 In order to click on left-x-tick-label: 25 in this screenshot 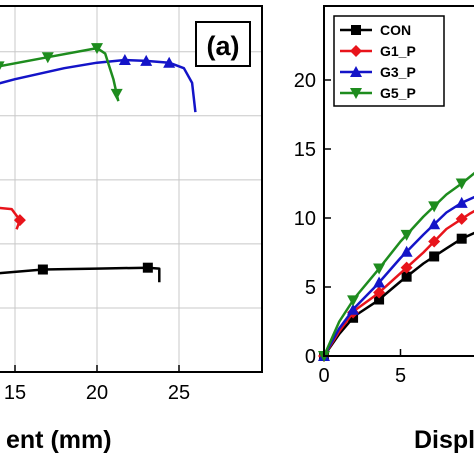, I will do `click(179, 393)`.